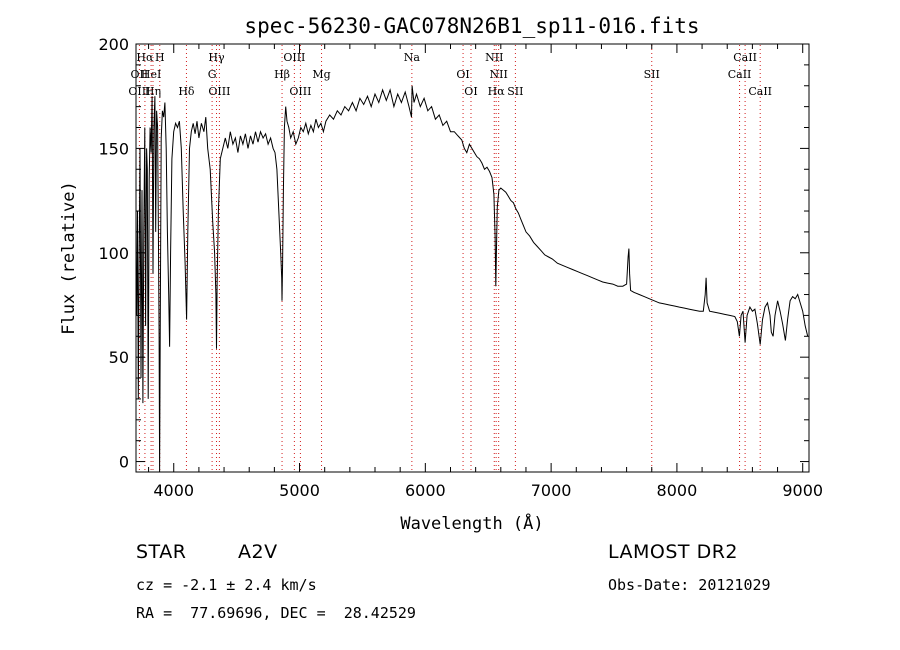  What do you see at coordinates (299, 490) in the screenshot?
I see `x-tick-label: 5000` at bounding box center [299, 490].